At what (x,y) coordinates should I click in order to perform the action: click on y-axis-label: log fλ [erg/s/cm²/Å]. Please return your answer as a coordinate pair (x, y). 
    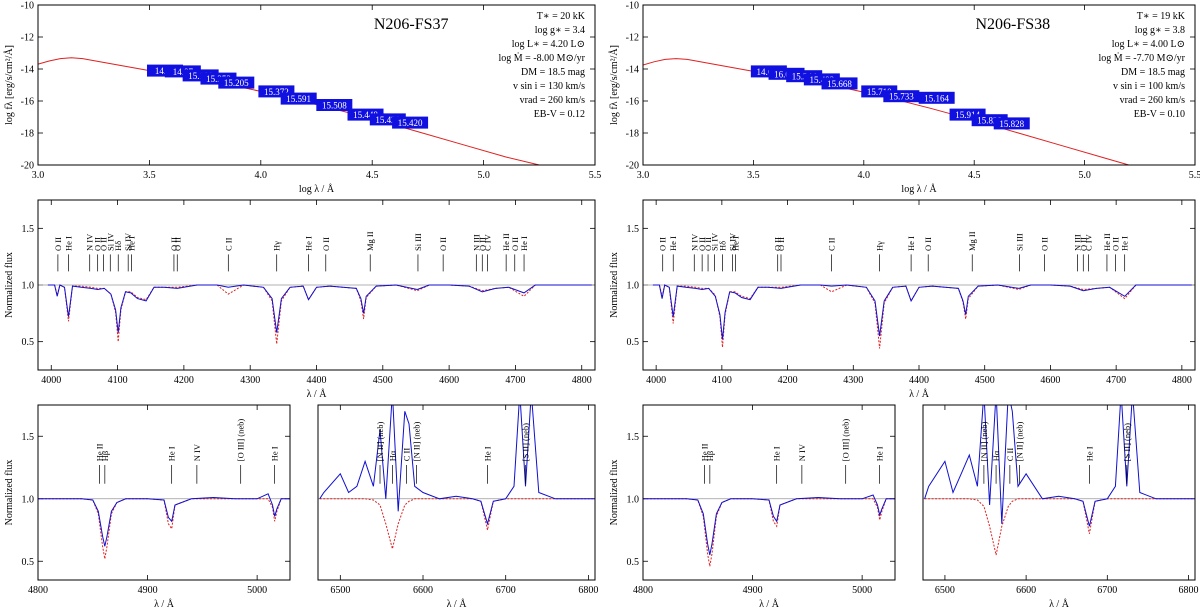
    Looking at the image, I should click on (614, 85).